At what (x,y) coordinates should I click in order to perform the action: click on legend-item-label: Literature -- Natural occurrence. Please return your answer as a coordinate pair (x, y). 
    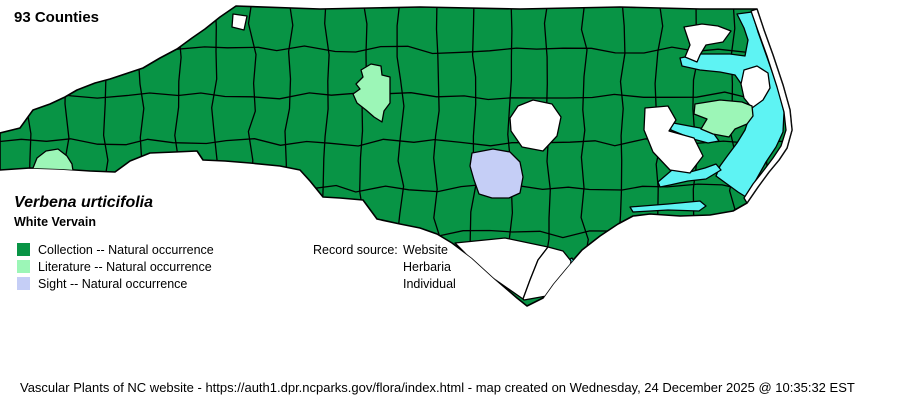
    Looking at the image, I should click on (125, 267).